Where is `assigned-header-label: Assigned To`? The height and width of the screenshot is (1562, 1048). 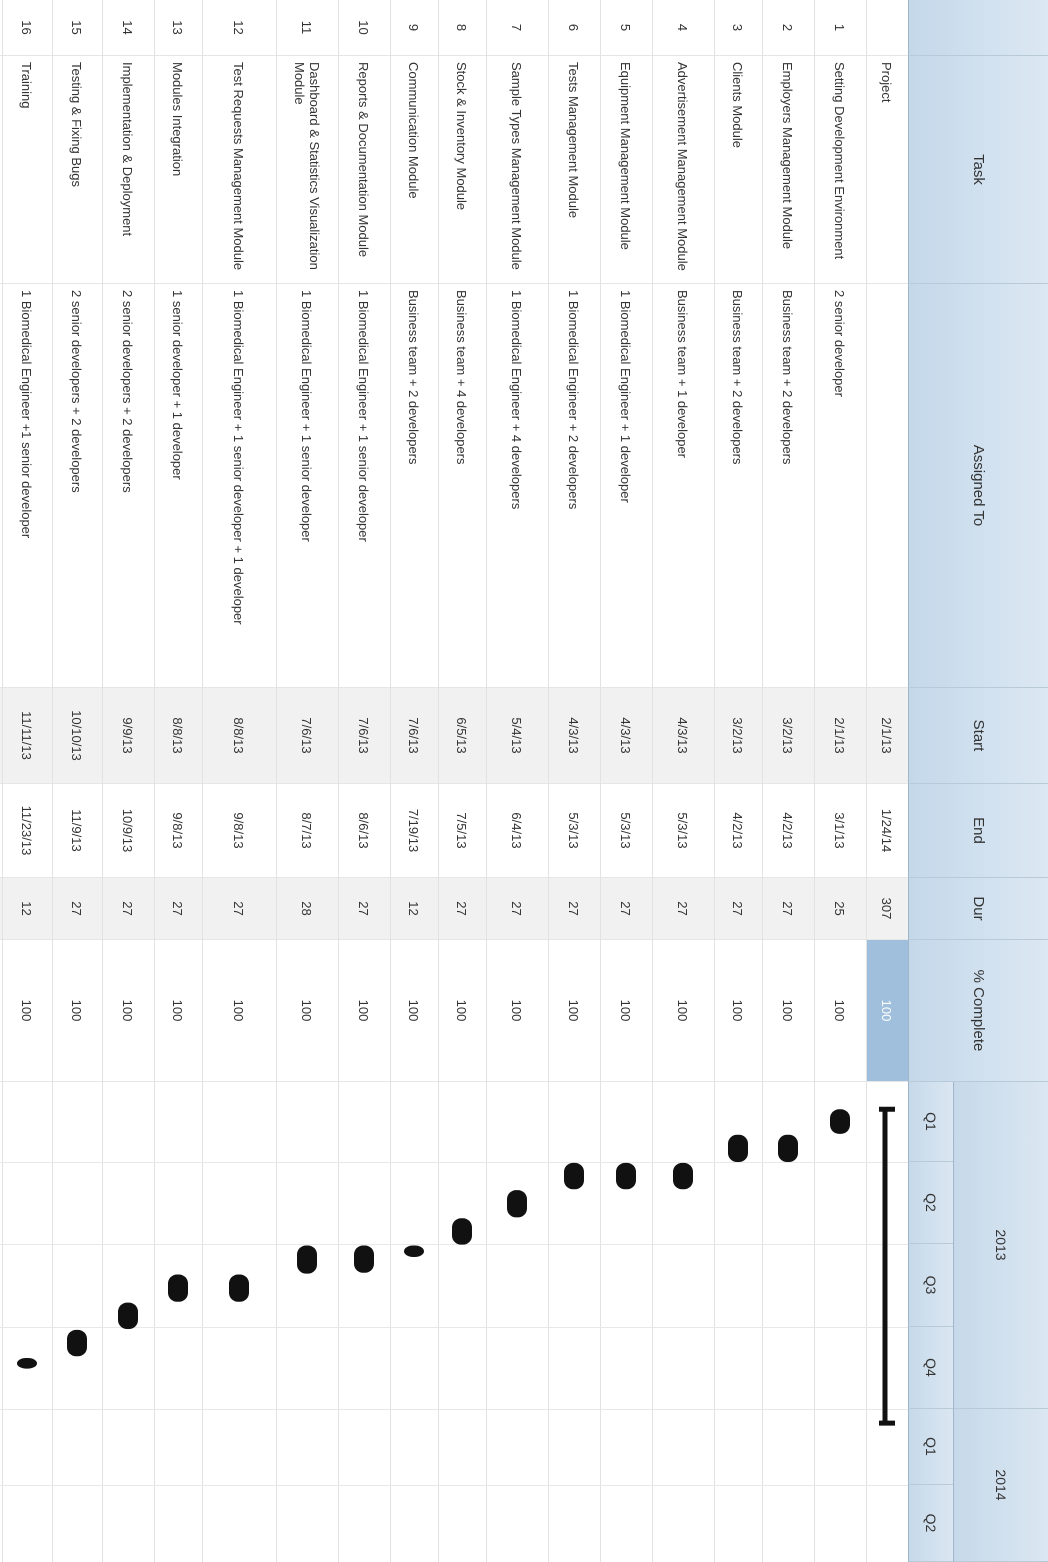
assigned-header-label: Assigned To is located at coordinates (978, 485).